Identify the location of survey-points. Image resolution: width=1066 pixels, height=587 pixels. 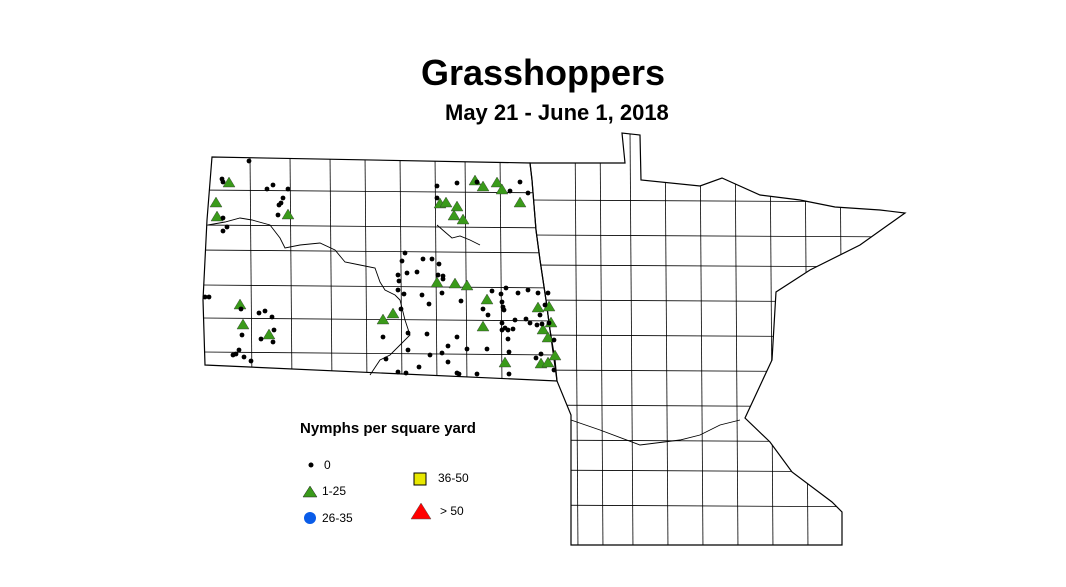
(382, 267).